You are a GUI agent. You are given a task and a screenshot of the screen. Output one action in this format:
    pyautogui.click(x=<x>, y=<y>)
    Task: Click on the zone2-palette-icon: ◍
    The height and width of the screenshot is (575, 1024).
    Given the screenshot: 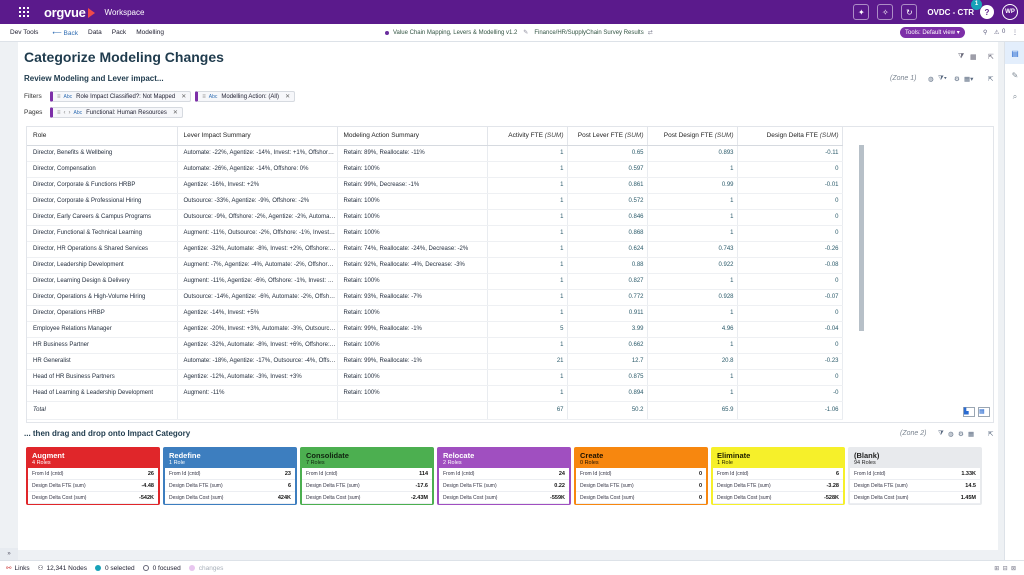 What is the action you would take?
    pyautogui.click(x=951, y=434)
    